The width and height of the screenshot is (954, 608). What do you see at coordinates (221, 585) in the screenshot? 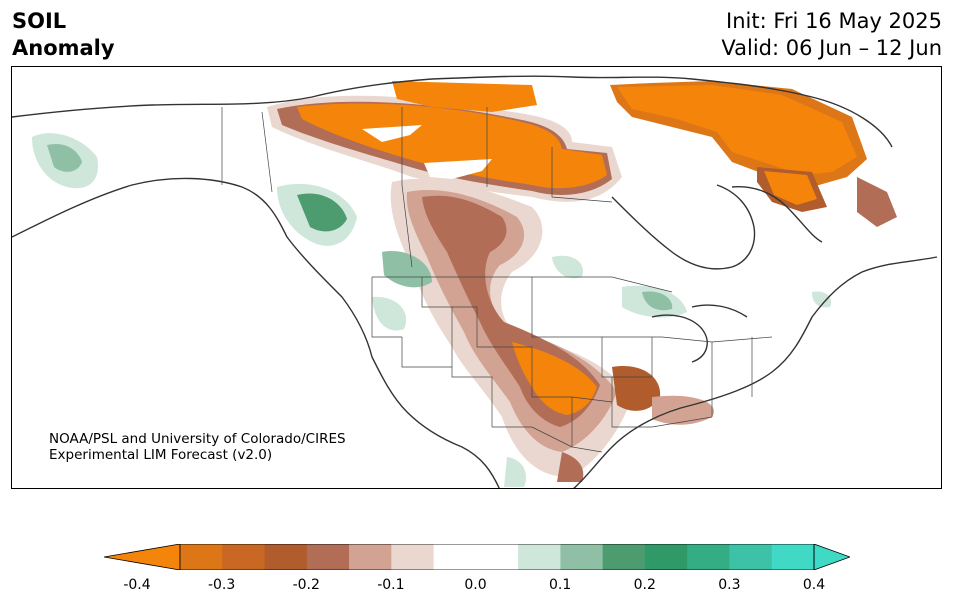
I see `colorbar-tick-label: -0.3` at bounding box center [221, 585].